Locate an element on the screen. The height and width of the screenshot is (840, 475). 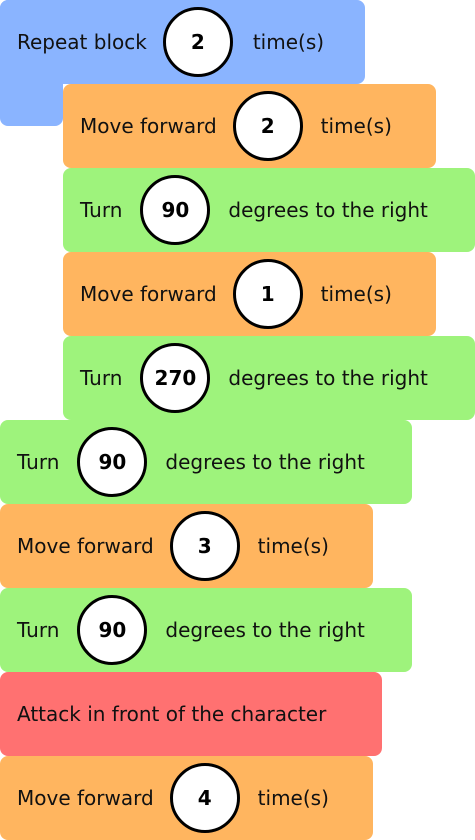
turn-degrees-input: 270 is located at coordinates (175, 378).